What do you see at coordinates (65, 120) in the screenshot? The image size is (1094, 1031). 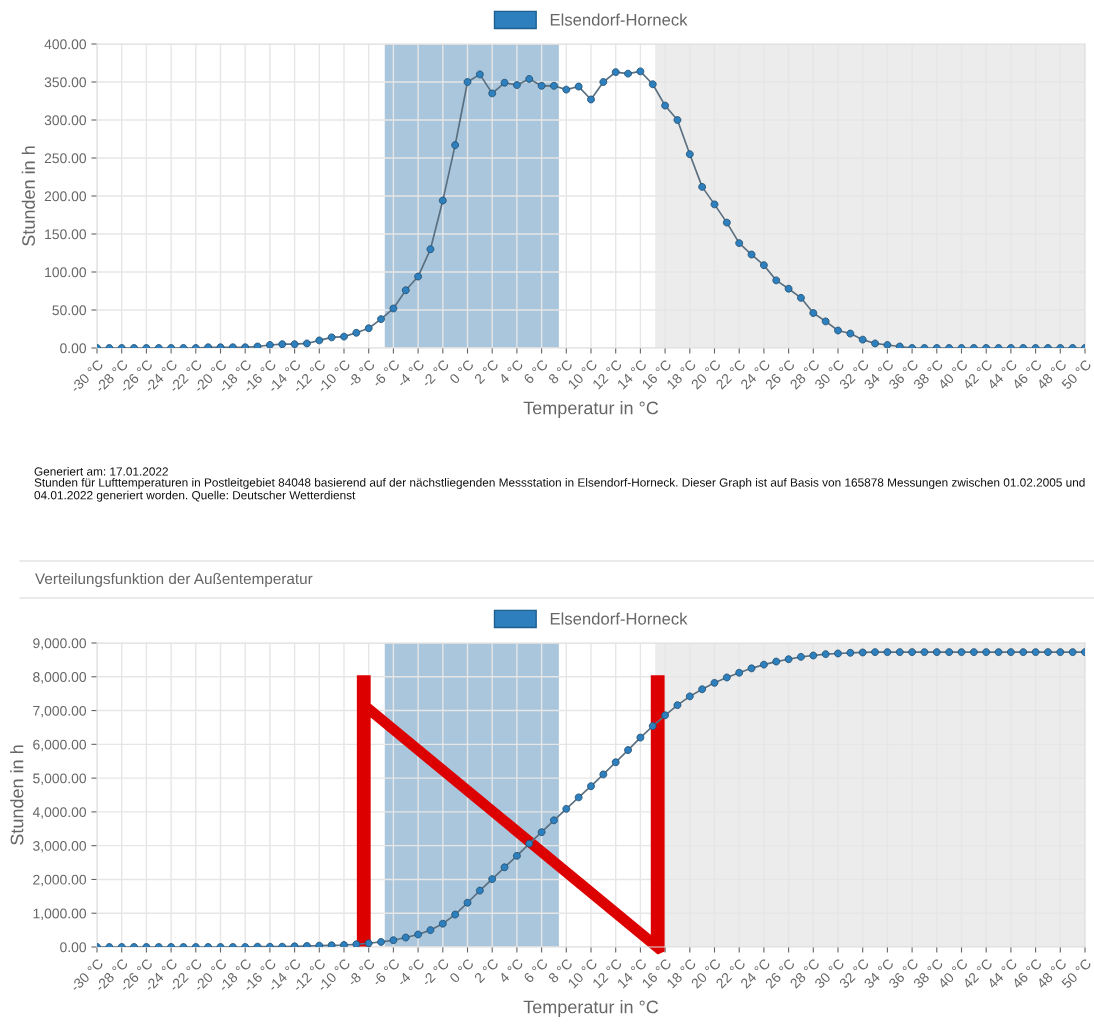 I see `y-tick-label: 300.00` at bounding box center [65, 120].